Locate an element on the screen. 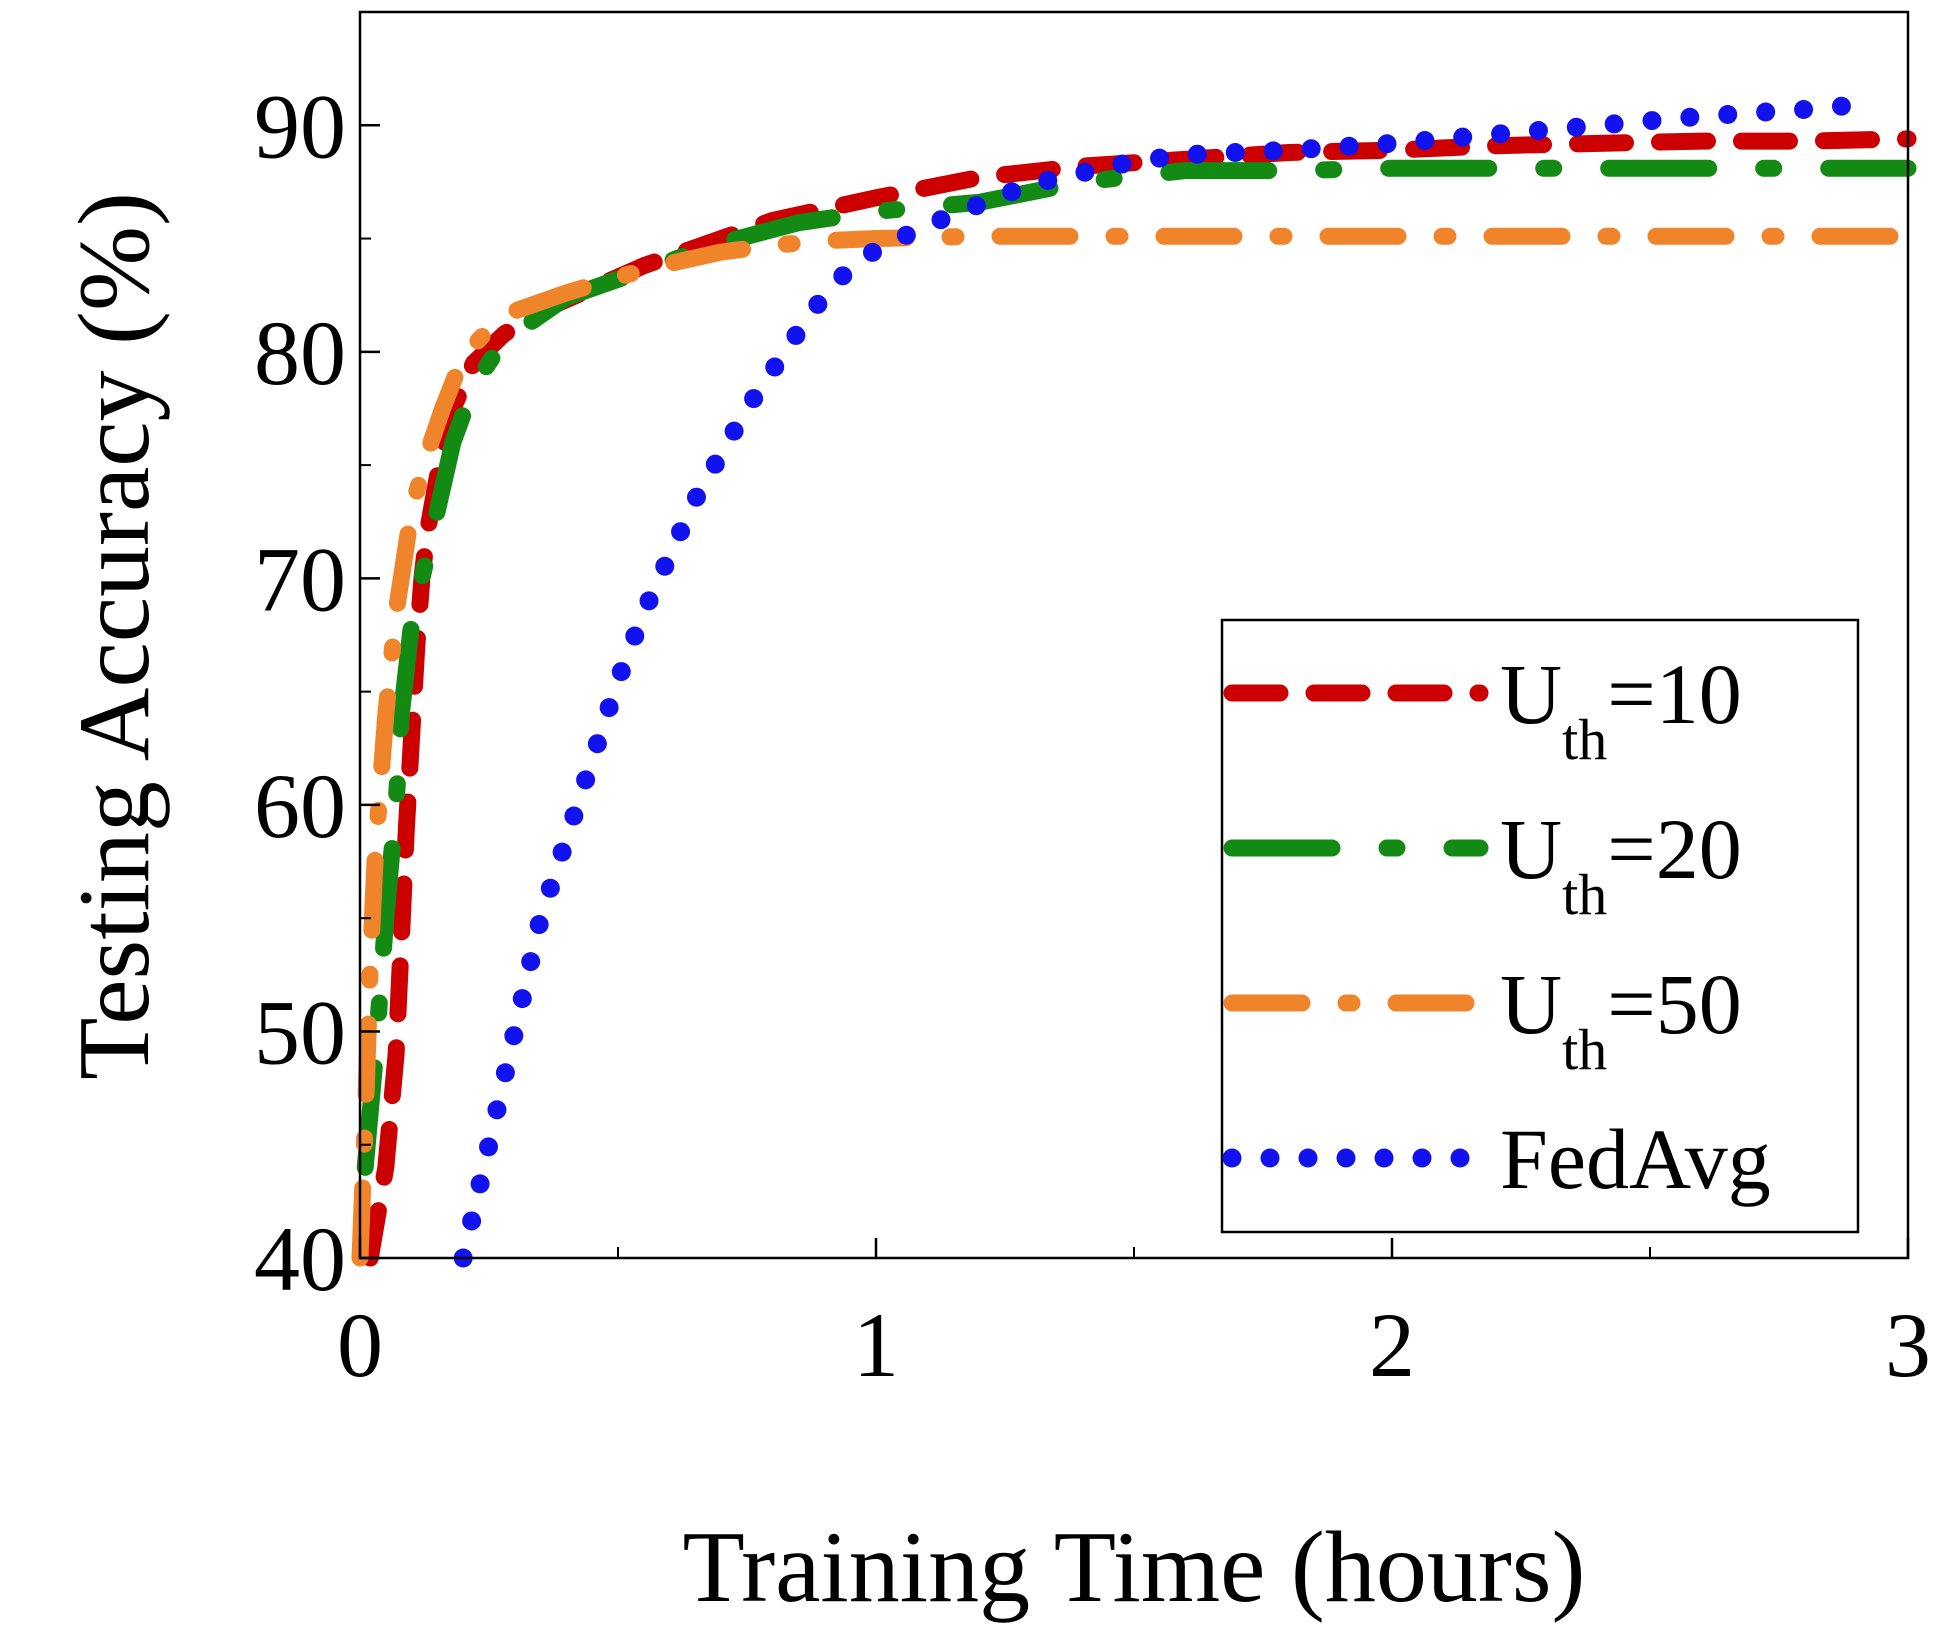 Image resolution: width=1937 pixels, height=1636 pixels. legend-label-3: Uth=50 is located at coordinates (1621, 1019).